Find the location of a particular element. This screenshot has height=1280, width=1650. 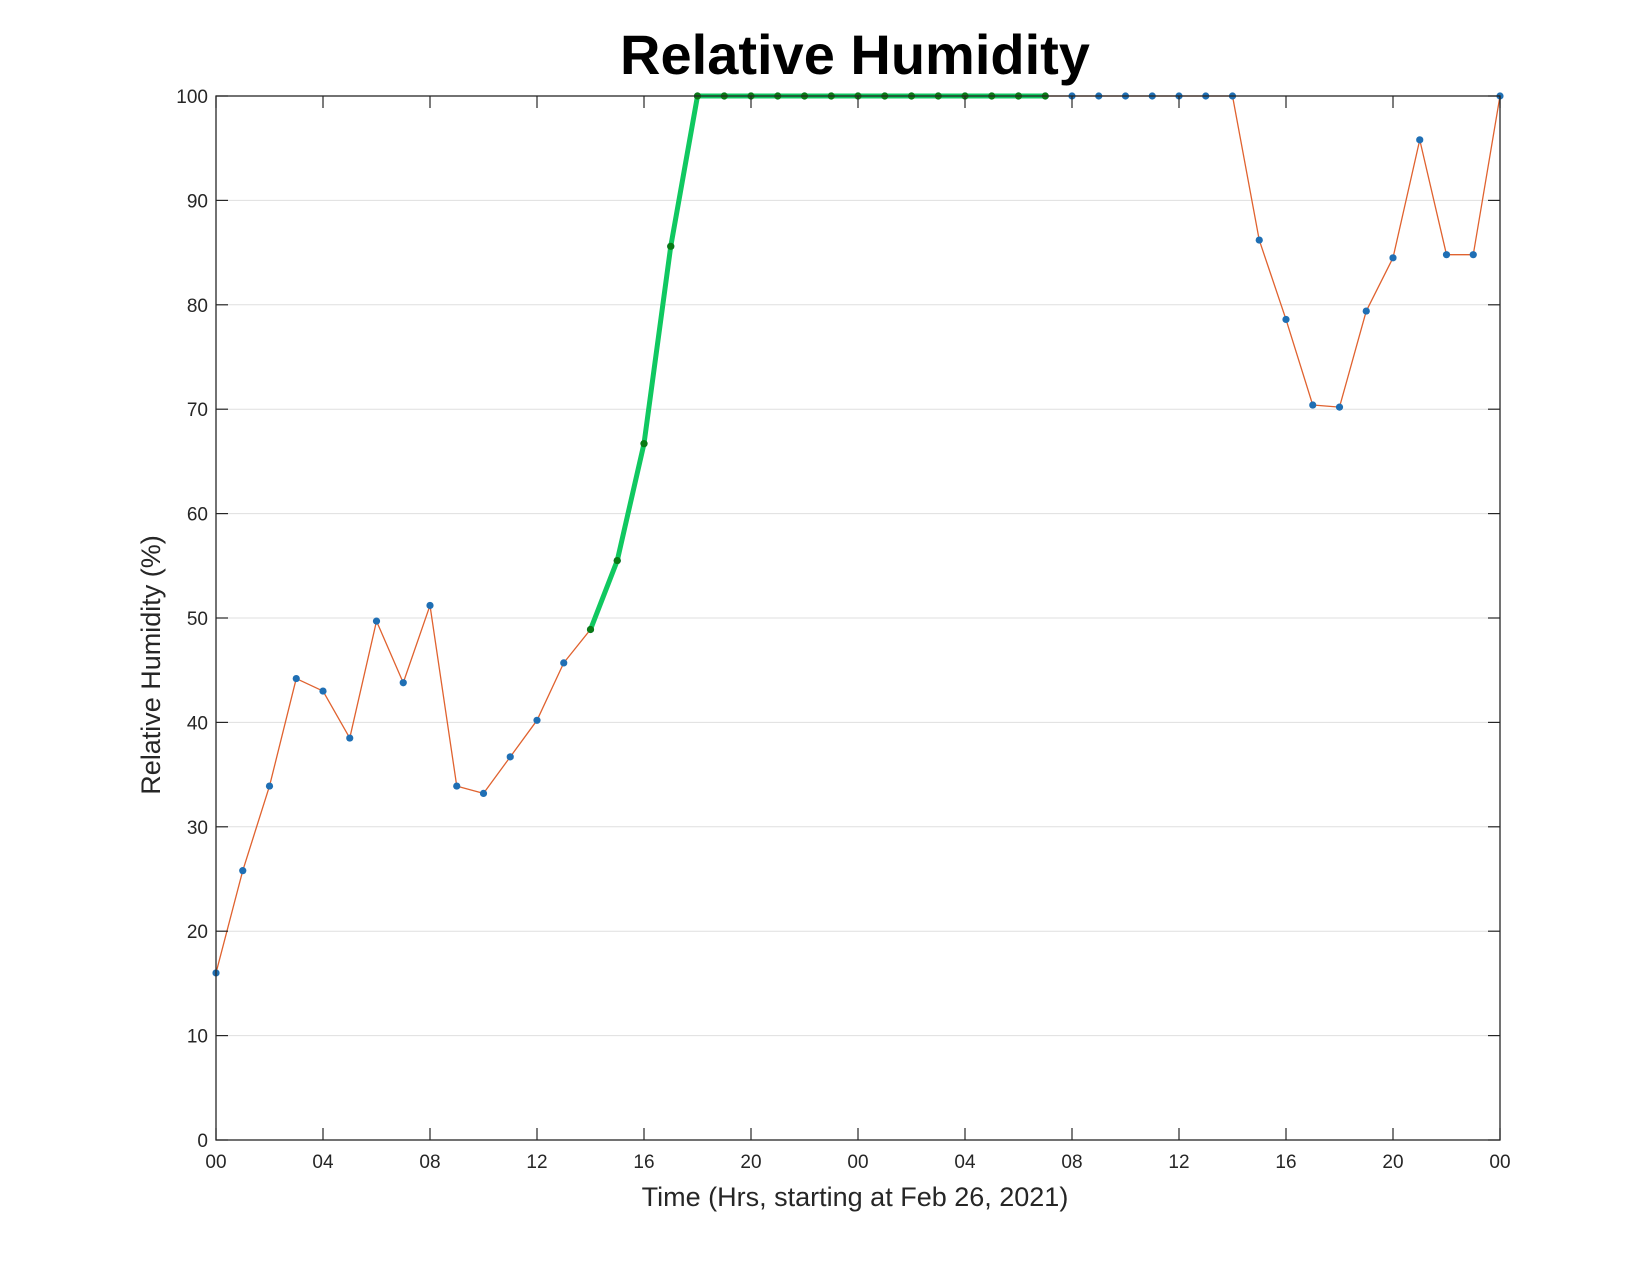

y-axis-label: Relative Humidity (%) is located at coordinates (151, 665).